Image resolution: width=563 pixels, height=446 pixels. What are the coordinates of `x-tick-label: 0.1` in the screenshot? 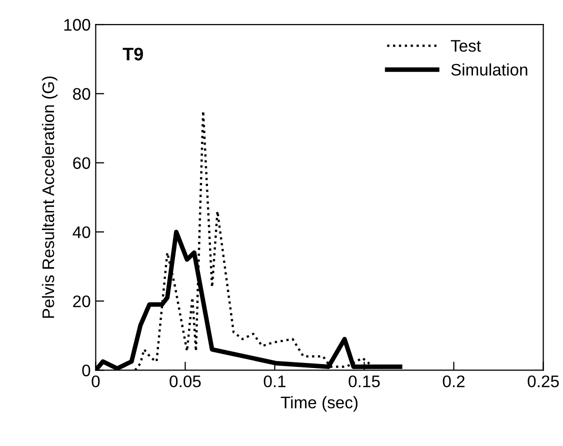 It's located at (275, 381).